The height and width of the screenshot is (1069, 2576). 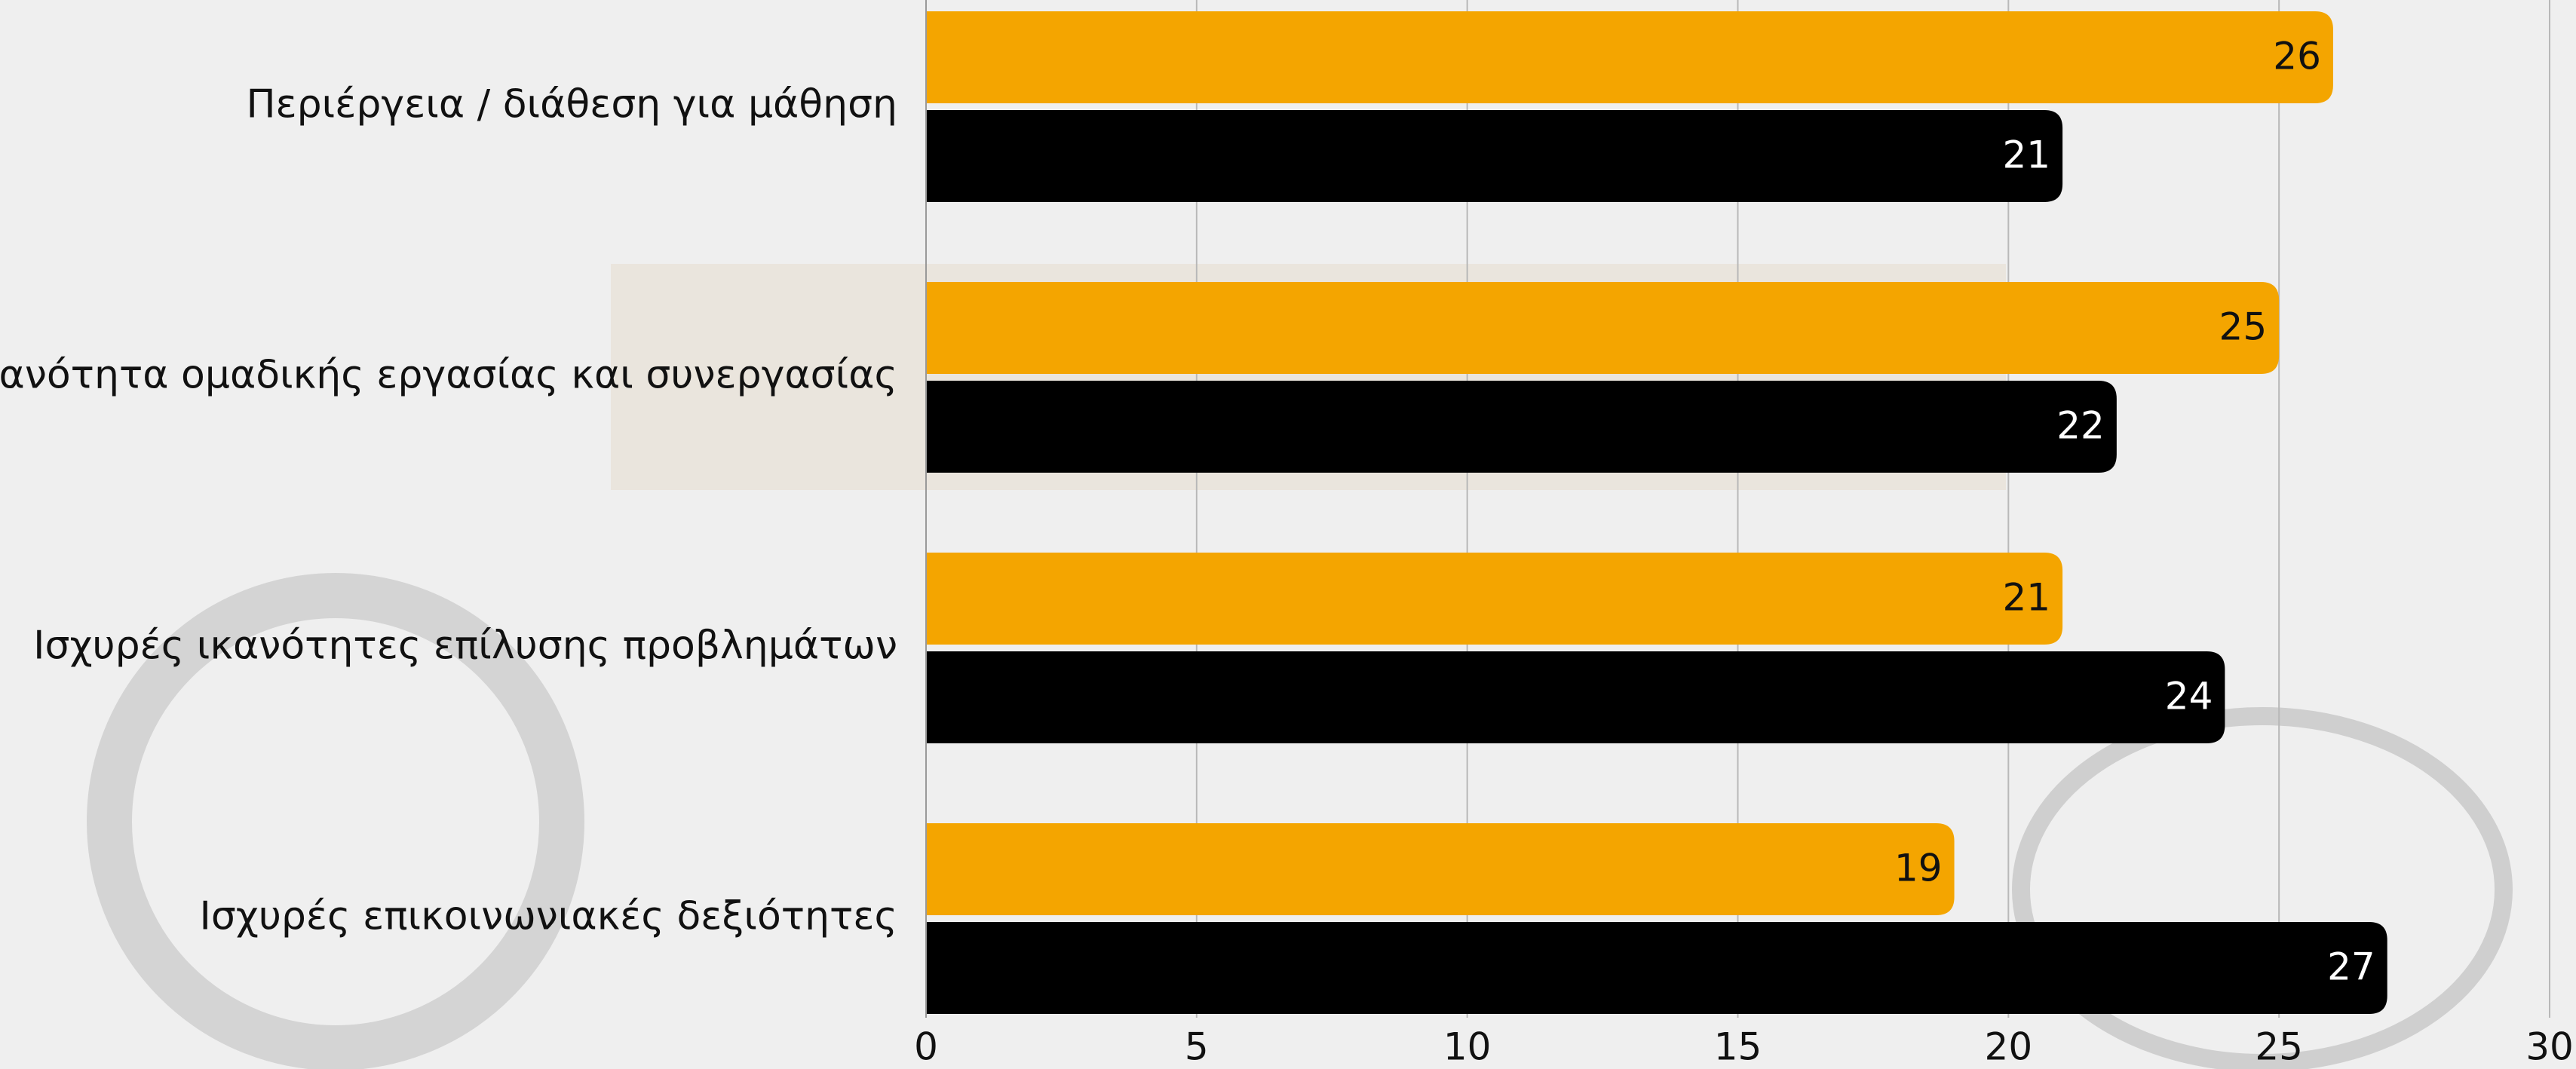 What do you see at coordinates (2351, 967) in the screenshot?
I see `value-label: 27` at bounding box center [2351, 967].